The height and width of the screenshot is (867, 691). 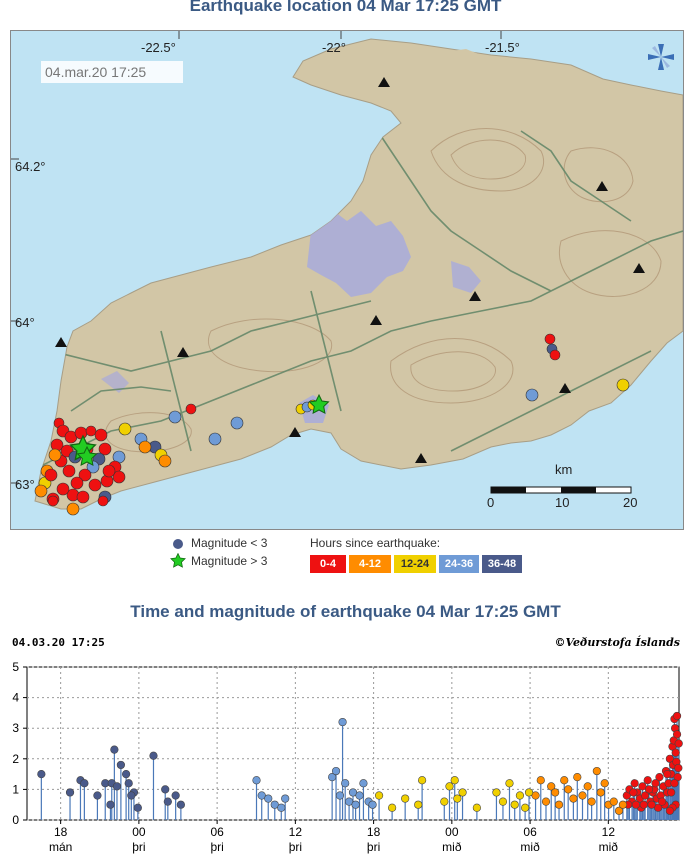 What do you see at coordinates (229, 561) in the screenshot?
I see `legend-large-label: Magnitude > 3` at bounding box center [229, 561].